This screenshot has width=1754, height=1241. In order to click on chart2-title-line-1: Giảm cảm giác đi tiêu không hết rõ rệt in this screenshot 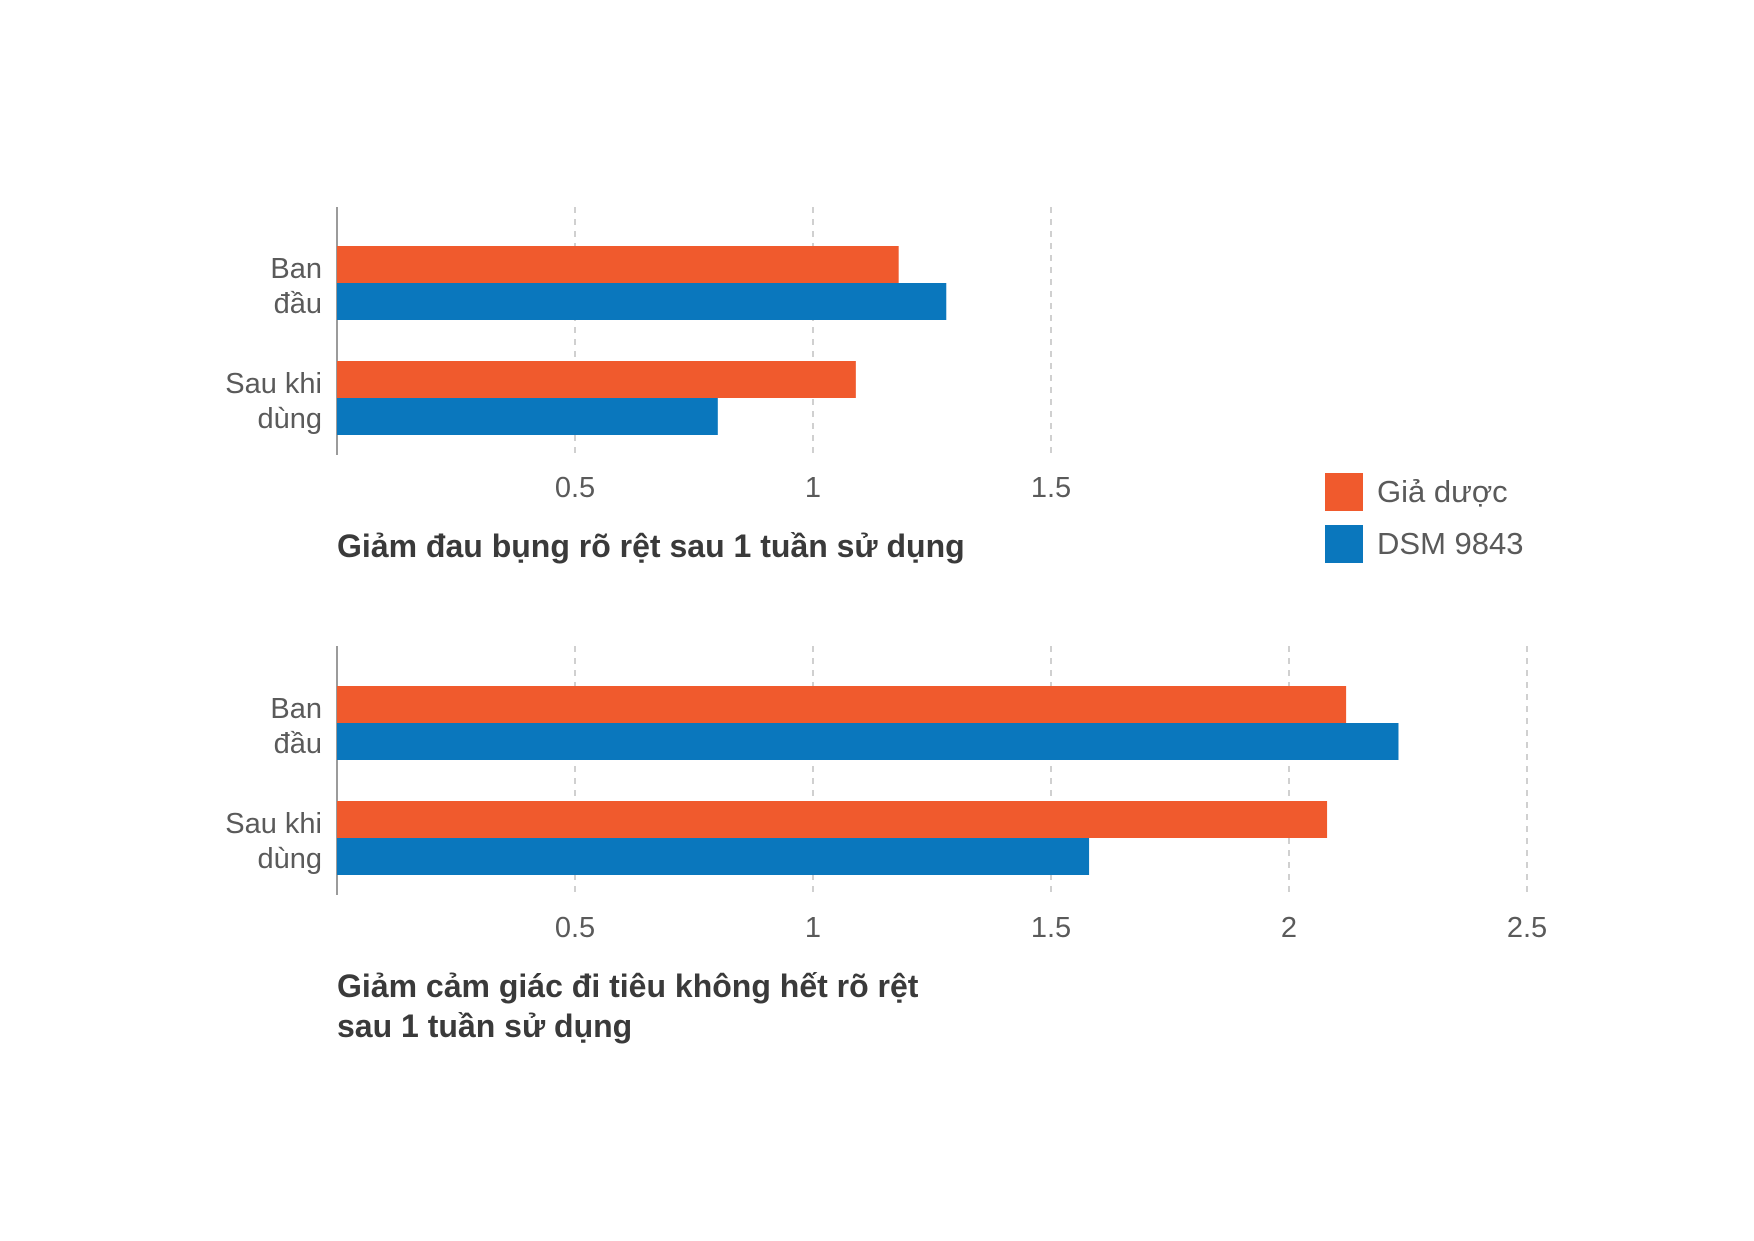, I will do `click(628, 986)`.